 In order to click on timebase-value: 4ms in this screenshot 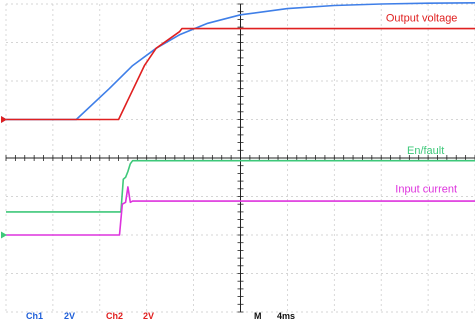, I will do `click(286, 316)`.